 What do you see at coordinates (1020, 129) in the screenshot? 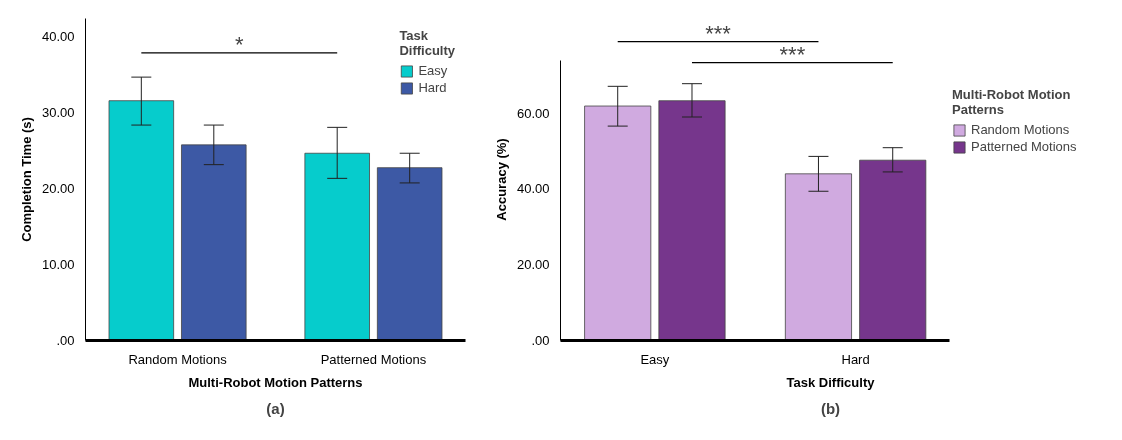
I see `legend-label: Random Motions` at bounding box center [1020, 129].